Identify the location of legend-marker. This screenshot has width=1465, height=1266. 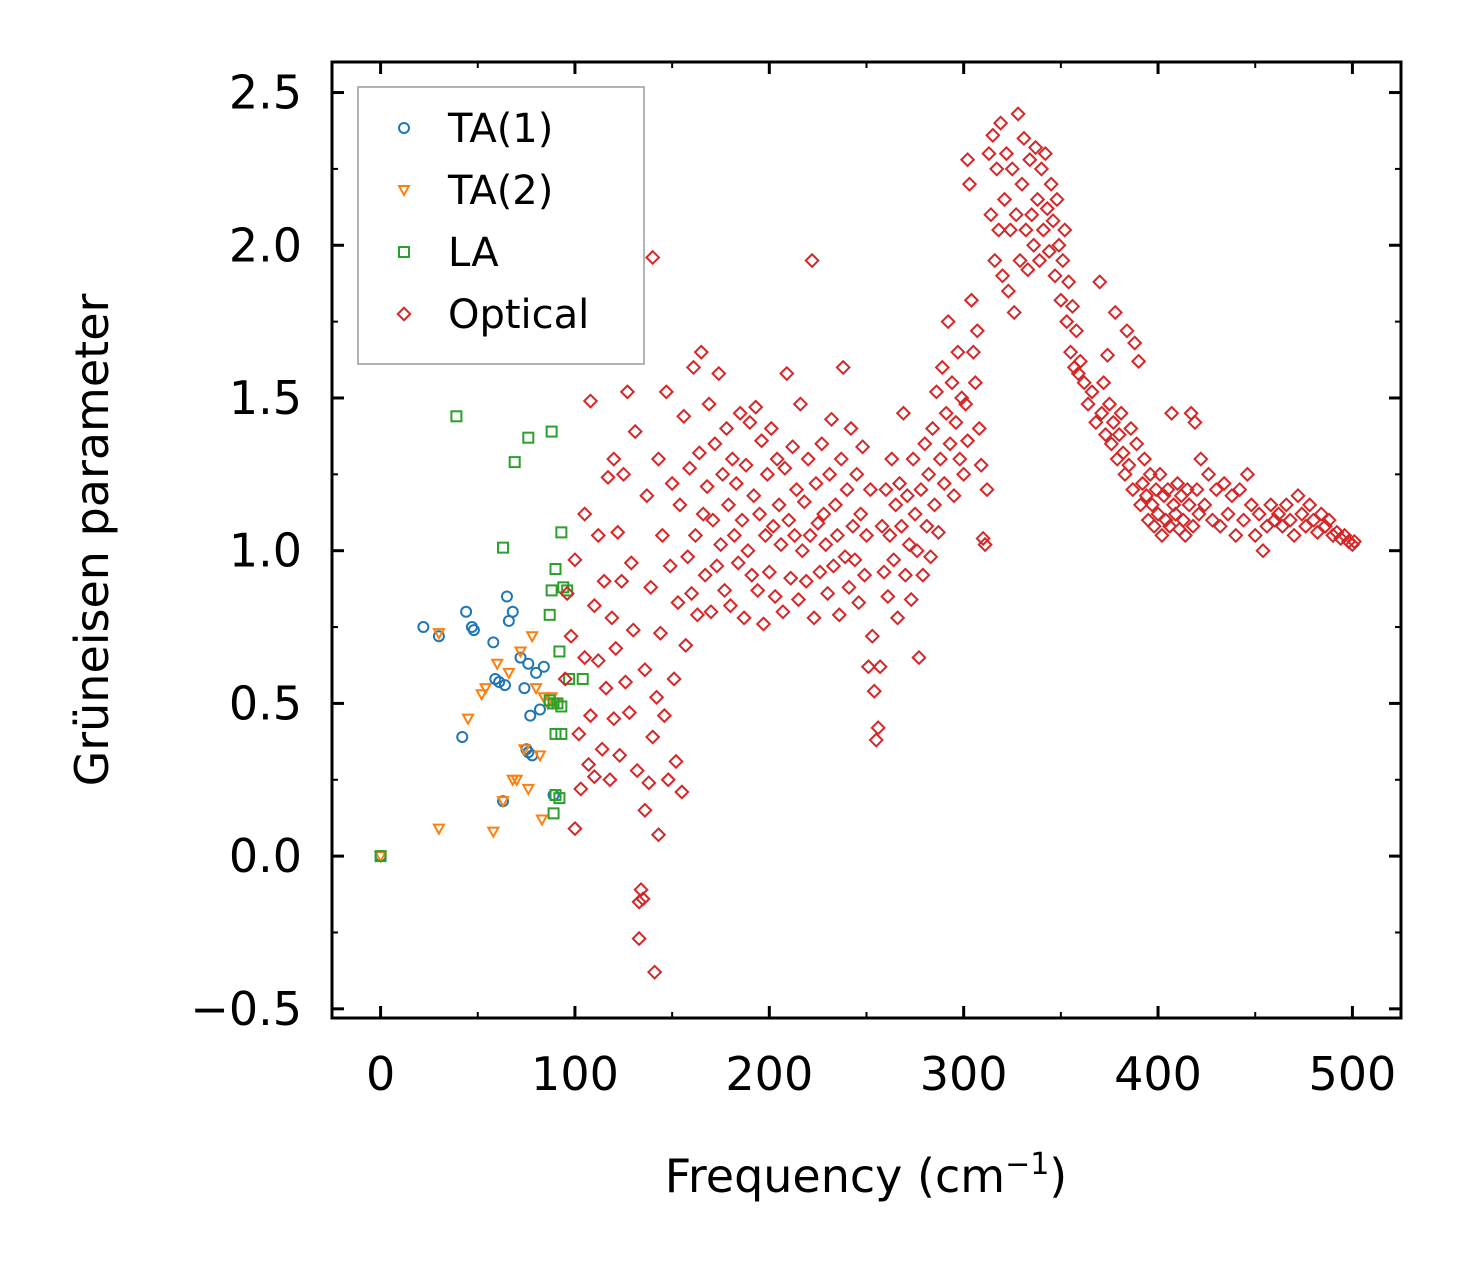
(404, 314).